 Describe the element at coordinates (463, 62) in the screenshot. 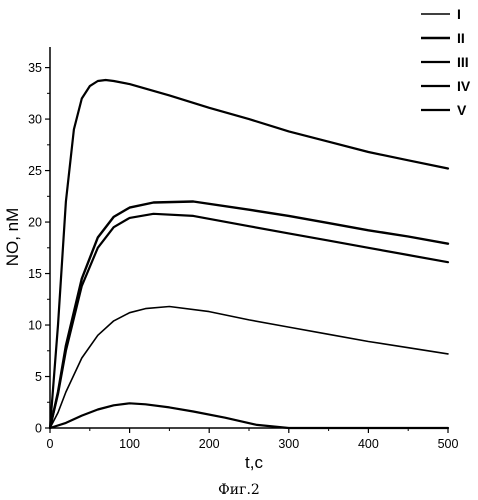

I see `legend-label: III` at that location.